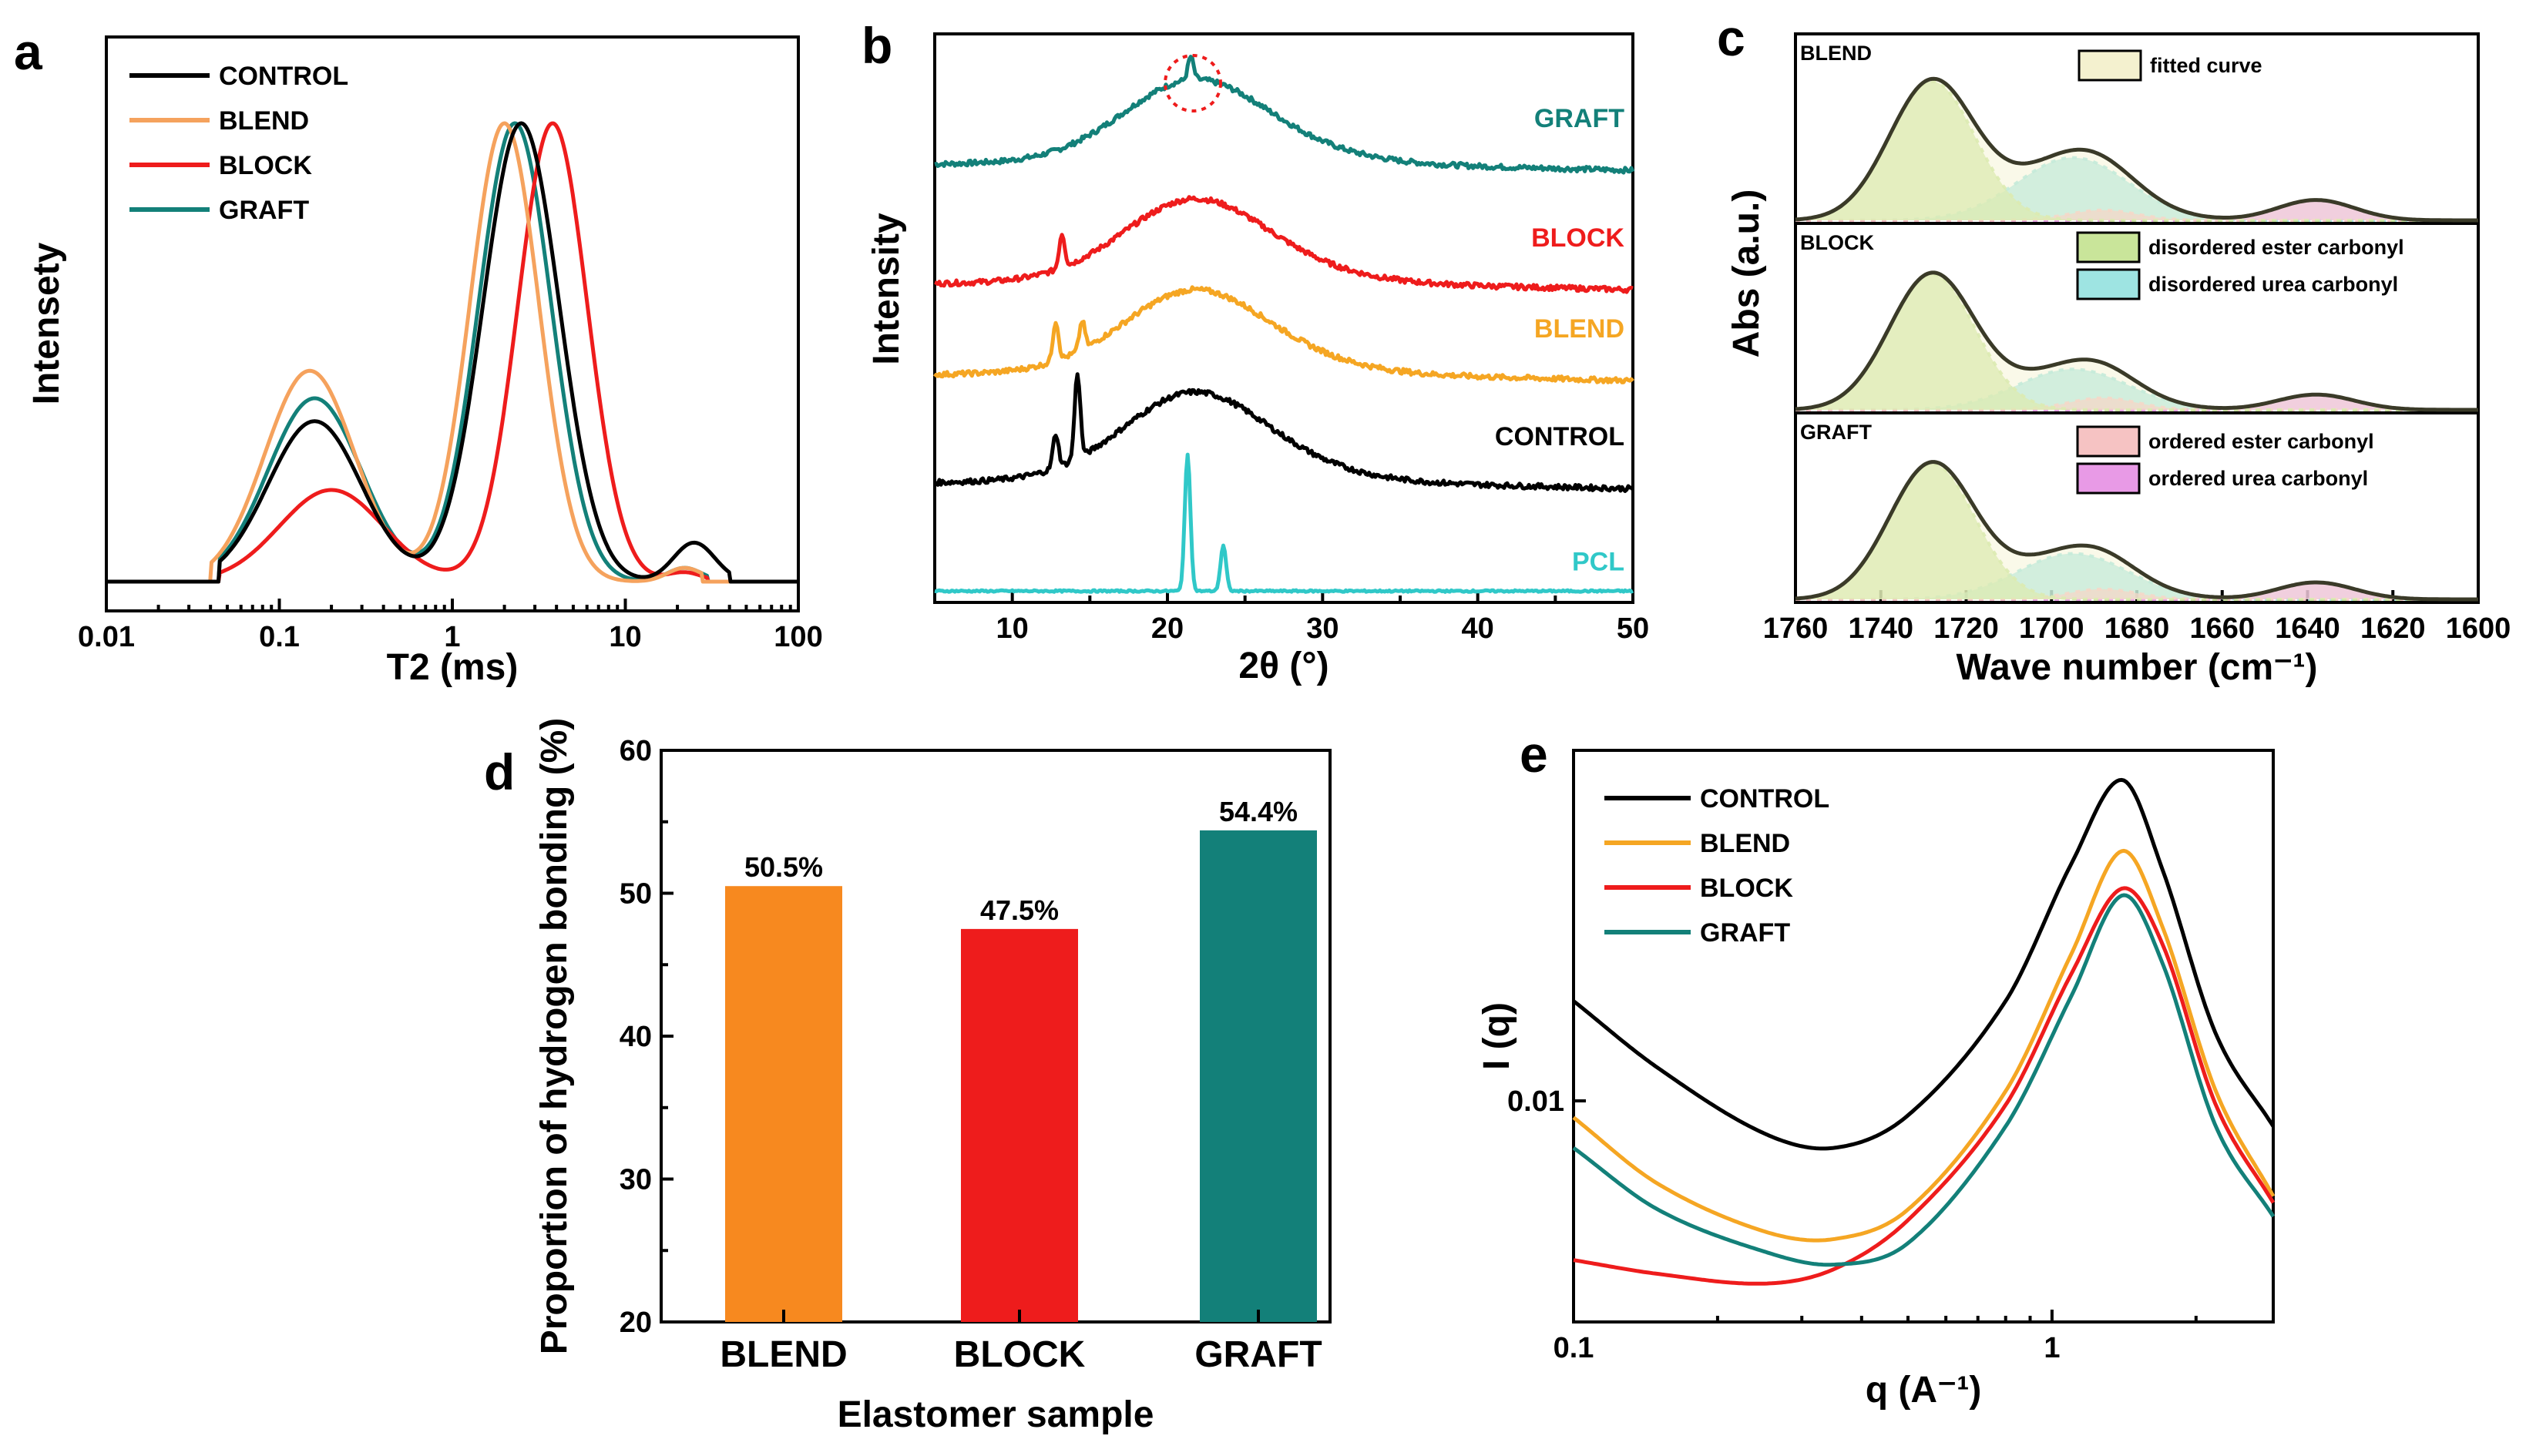 Image resolution: width=2526 pixels, height=1456 pixels. What do you see at coordinates (783, 1104) in the screenshot?
I see `panel-d-bar-blend` at bounding box center [783, 1104].